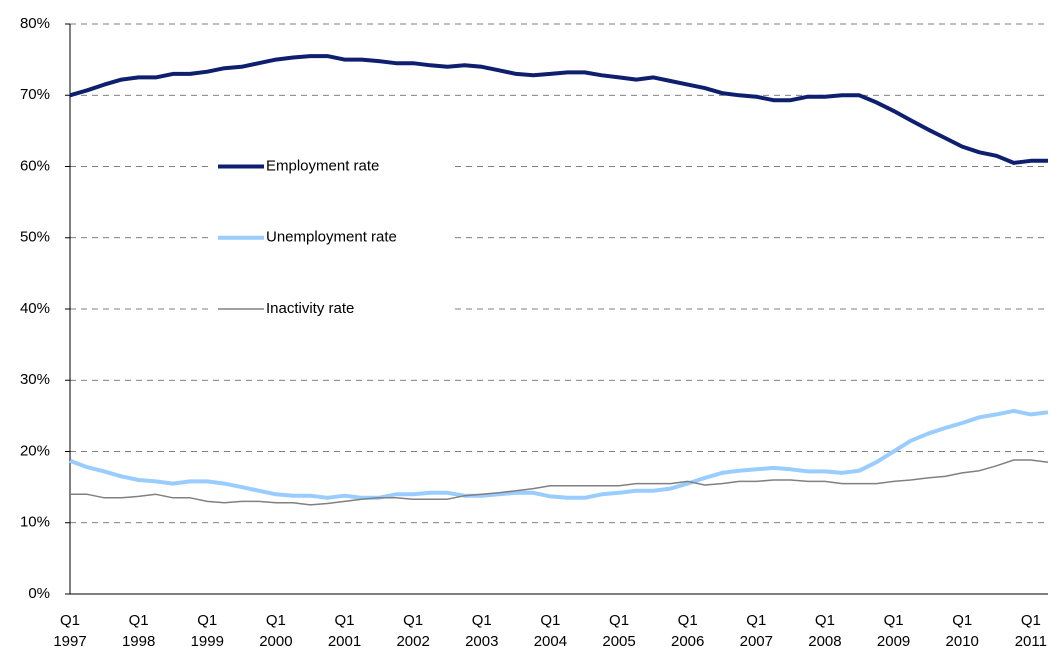  I want to click on x-tick-label-box: Q1 1998, so click(138, 631).